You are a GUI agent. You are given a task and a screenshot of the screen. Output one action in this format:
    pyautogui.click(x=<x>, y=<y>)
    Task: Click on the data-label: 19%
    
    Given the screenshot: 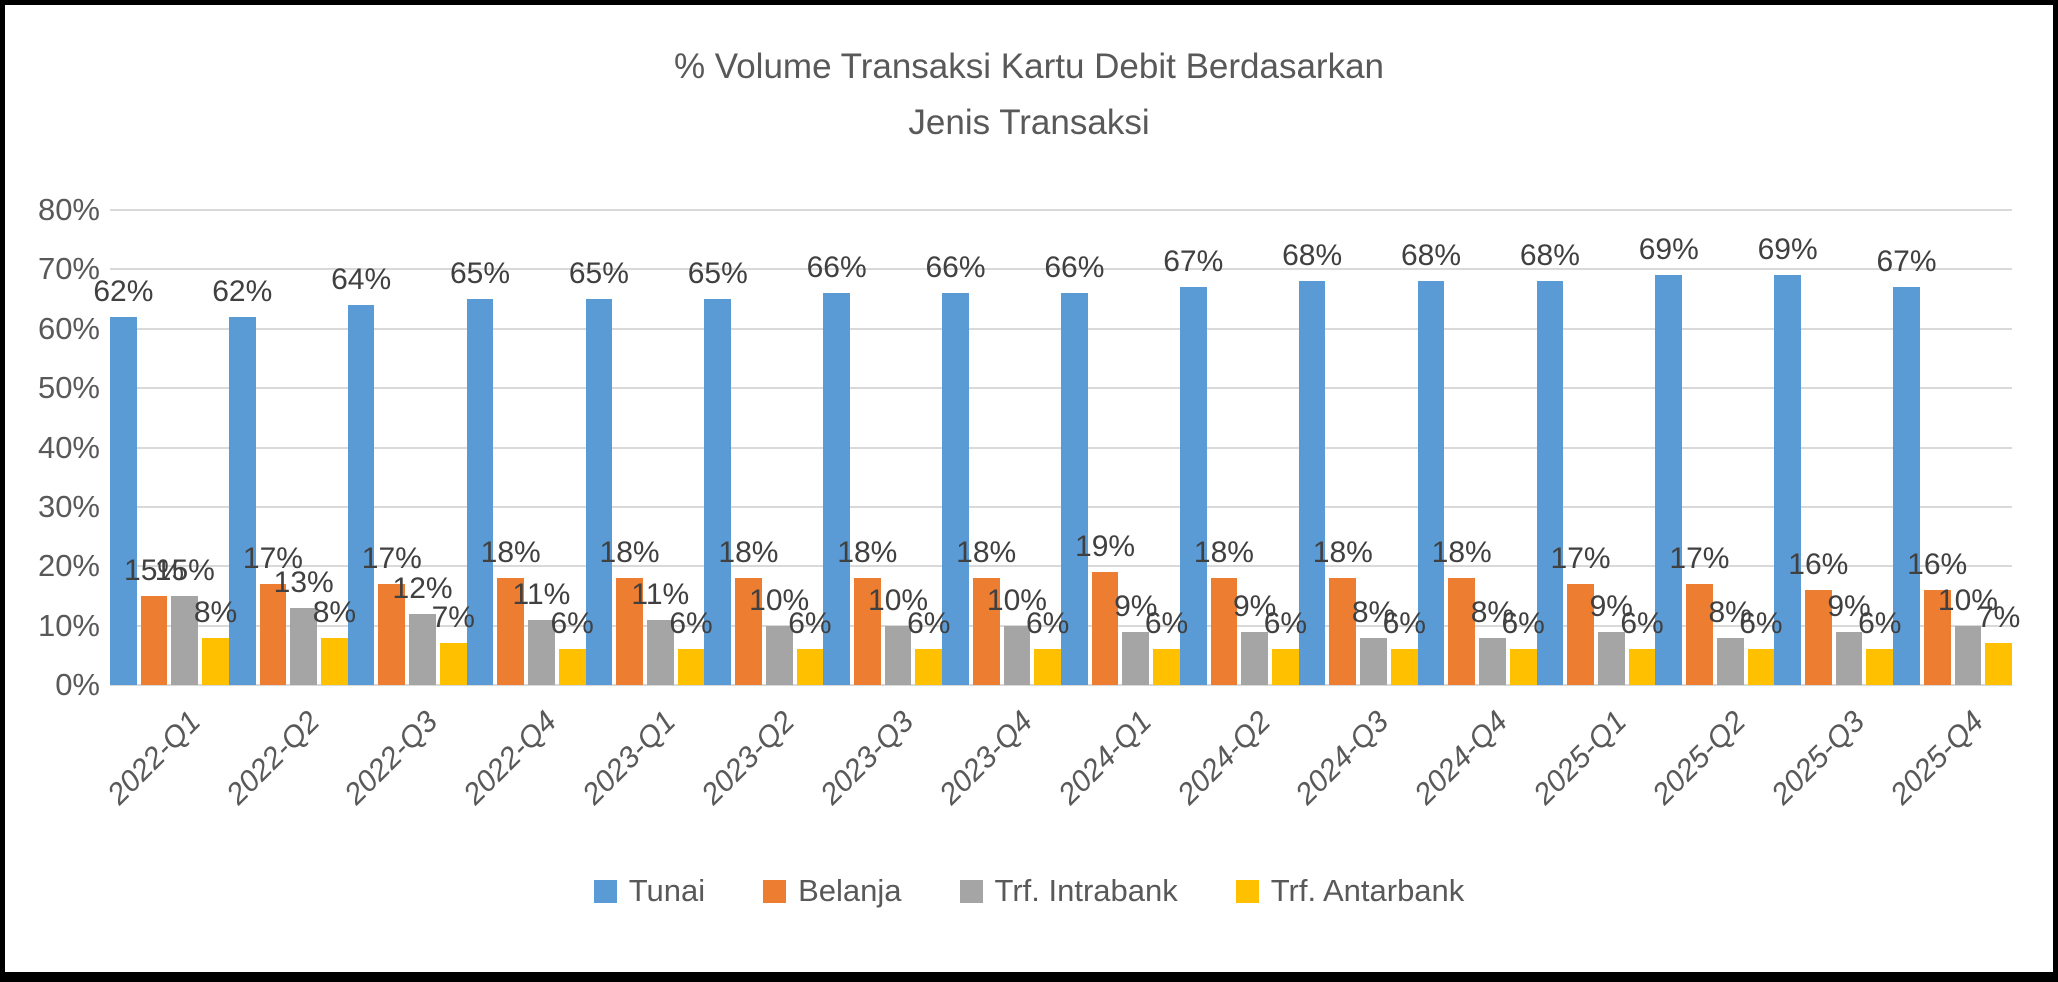 What is the action you would take?
    pyautogui.click(x=1105, y=547)
    